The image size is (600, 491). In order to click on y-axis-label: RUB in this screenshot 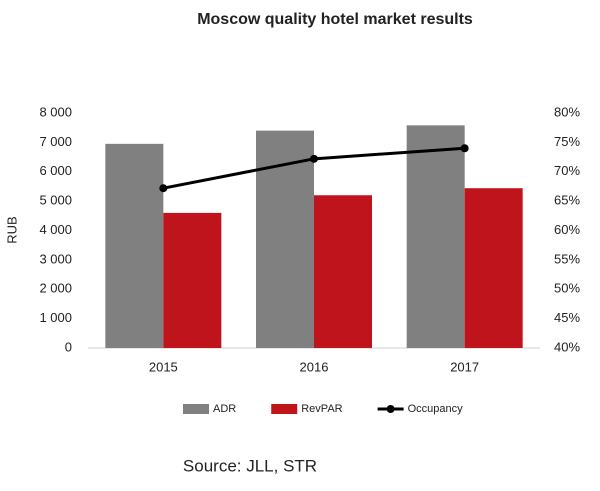, I will do `click(11, 229)`.